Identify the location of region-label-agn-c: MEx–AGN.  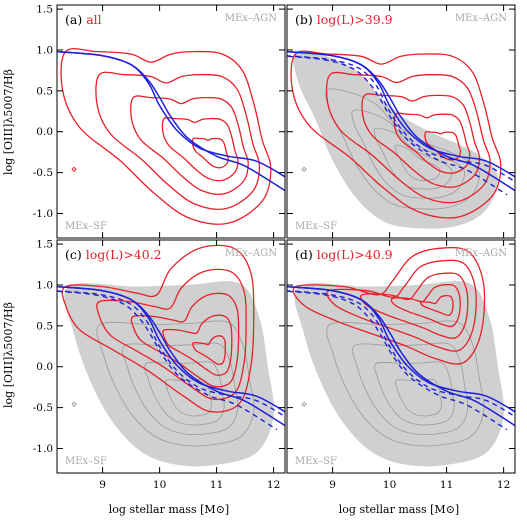
(251, 253).